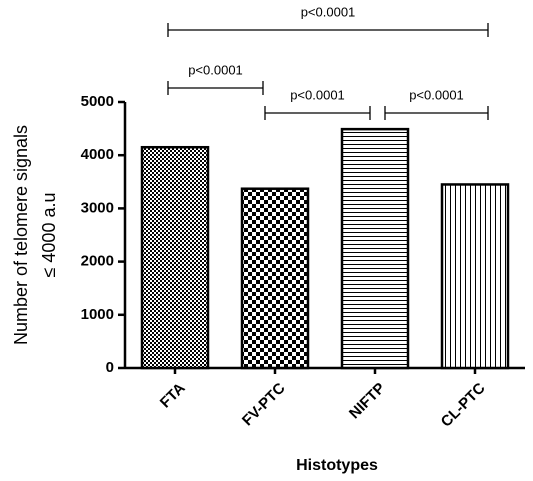  I want to click on y-tick-label: 4000, so click(97, 154).